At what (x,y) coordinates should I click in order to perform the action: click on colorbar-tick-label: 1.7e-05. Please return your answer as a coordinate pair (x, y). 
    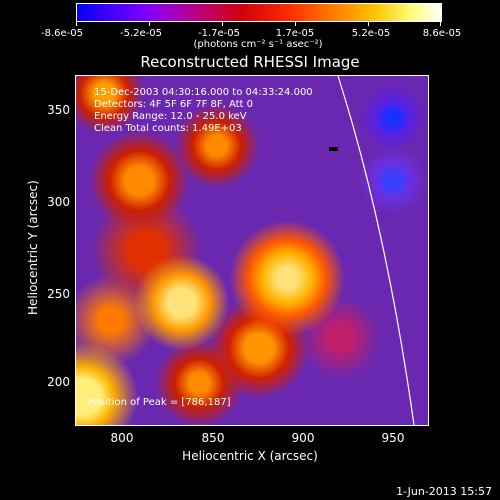
    Looking at the image, I should click on (295, 33).